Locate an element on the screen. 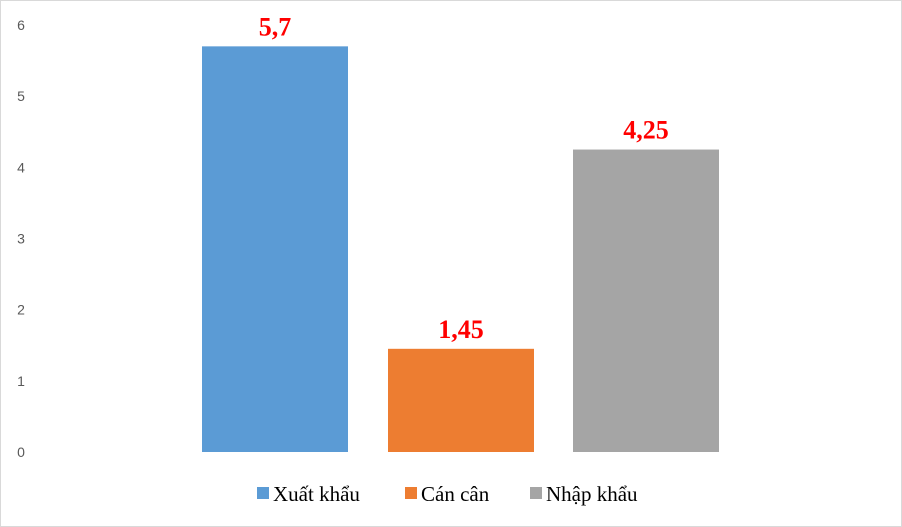 This screenshot has height=527, width=902. y-tick-label: 2 is located at coordinates (21, 310).